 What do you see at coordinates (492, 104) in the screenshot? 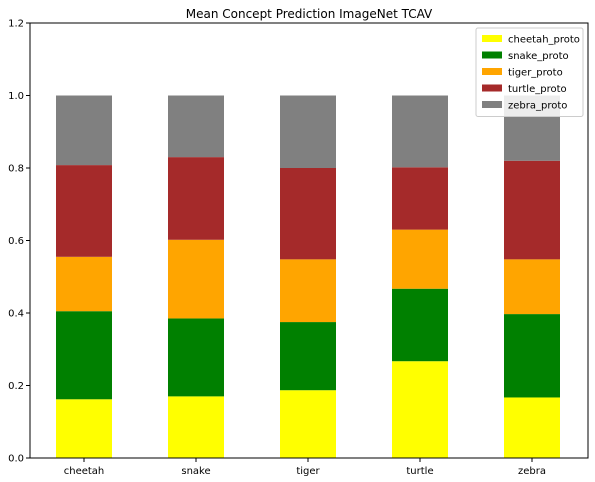
I see `legend-swatch-zebra_proto` at bounding box center [492, 104].